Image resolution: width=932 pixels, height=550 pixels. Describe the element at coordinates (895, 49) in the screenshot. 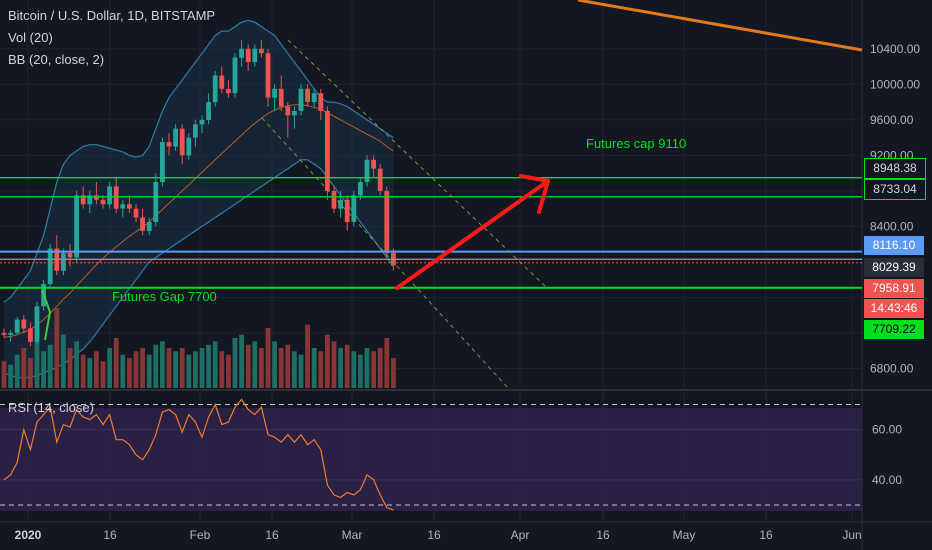

I see `price-tick-label: 10400.00` at that location.